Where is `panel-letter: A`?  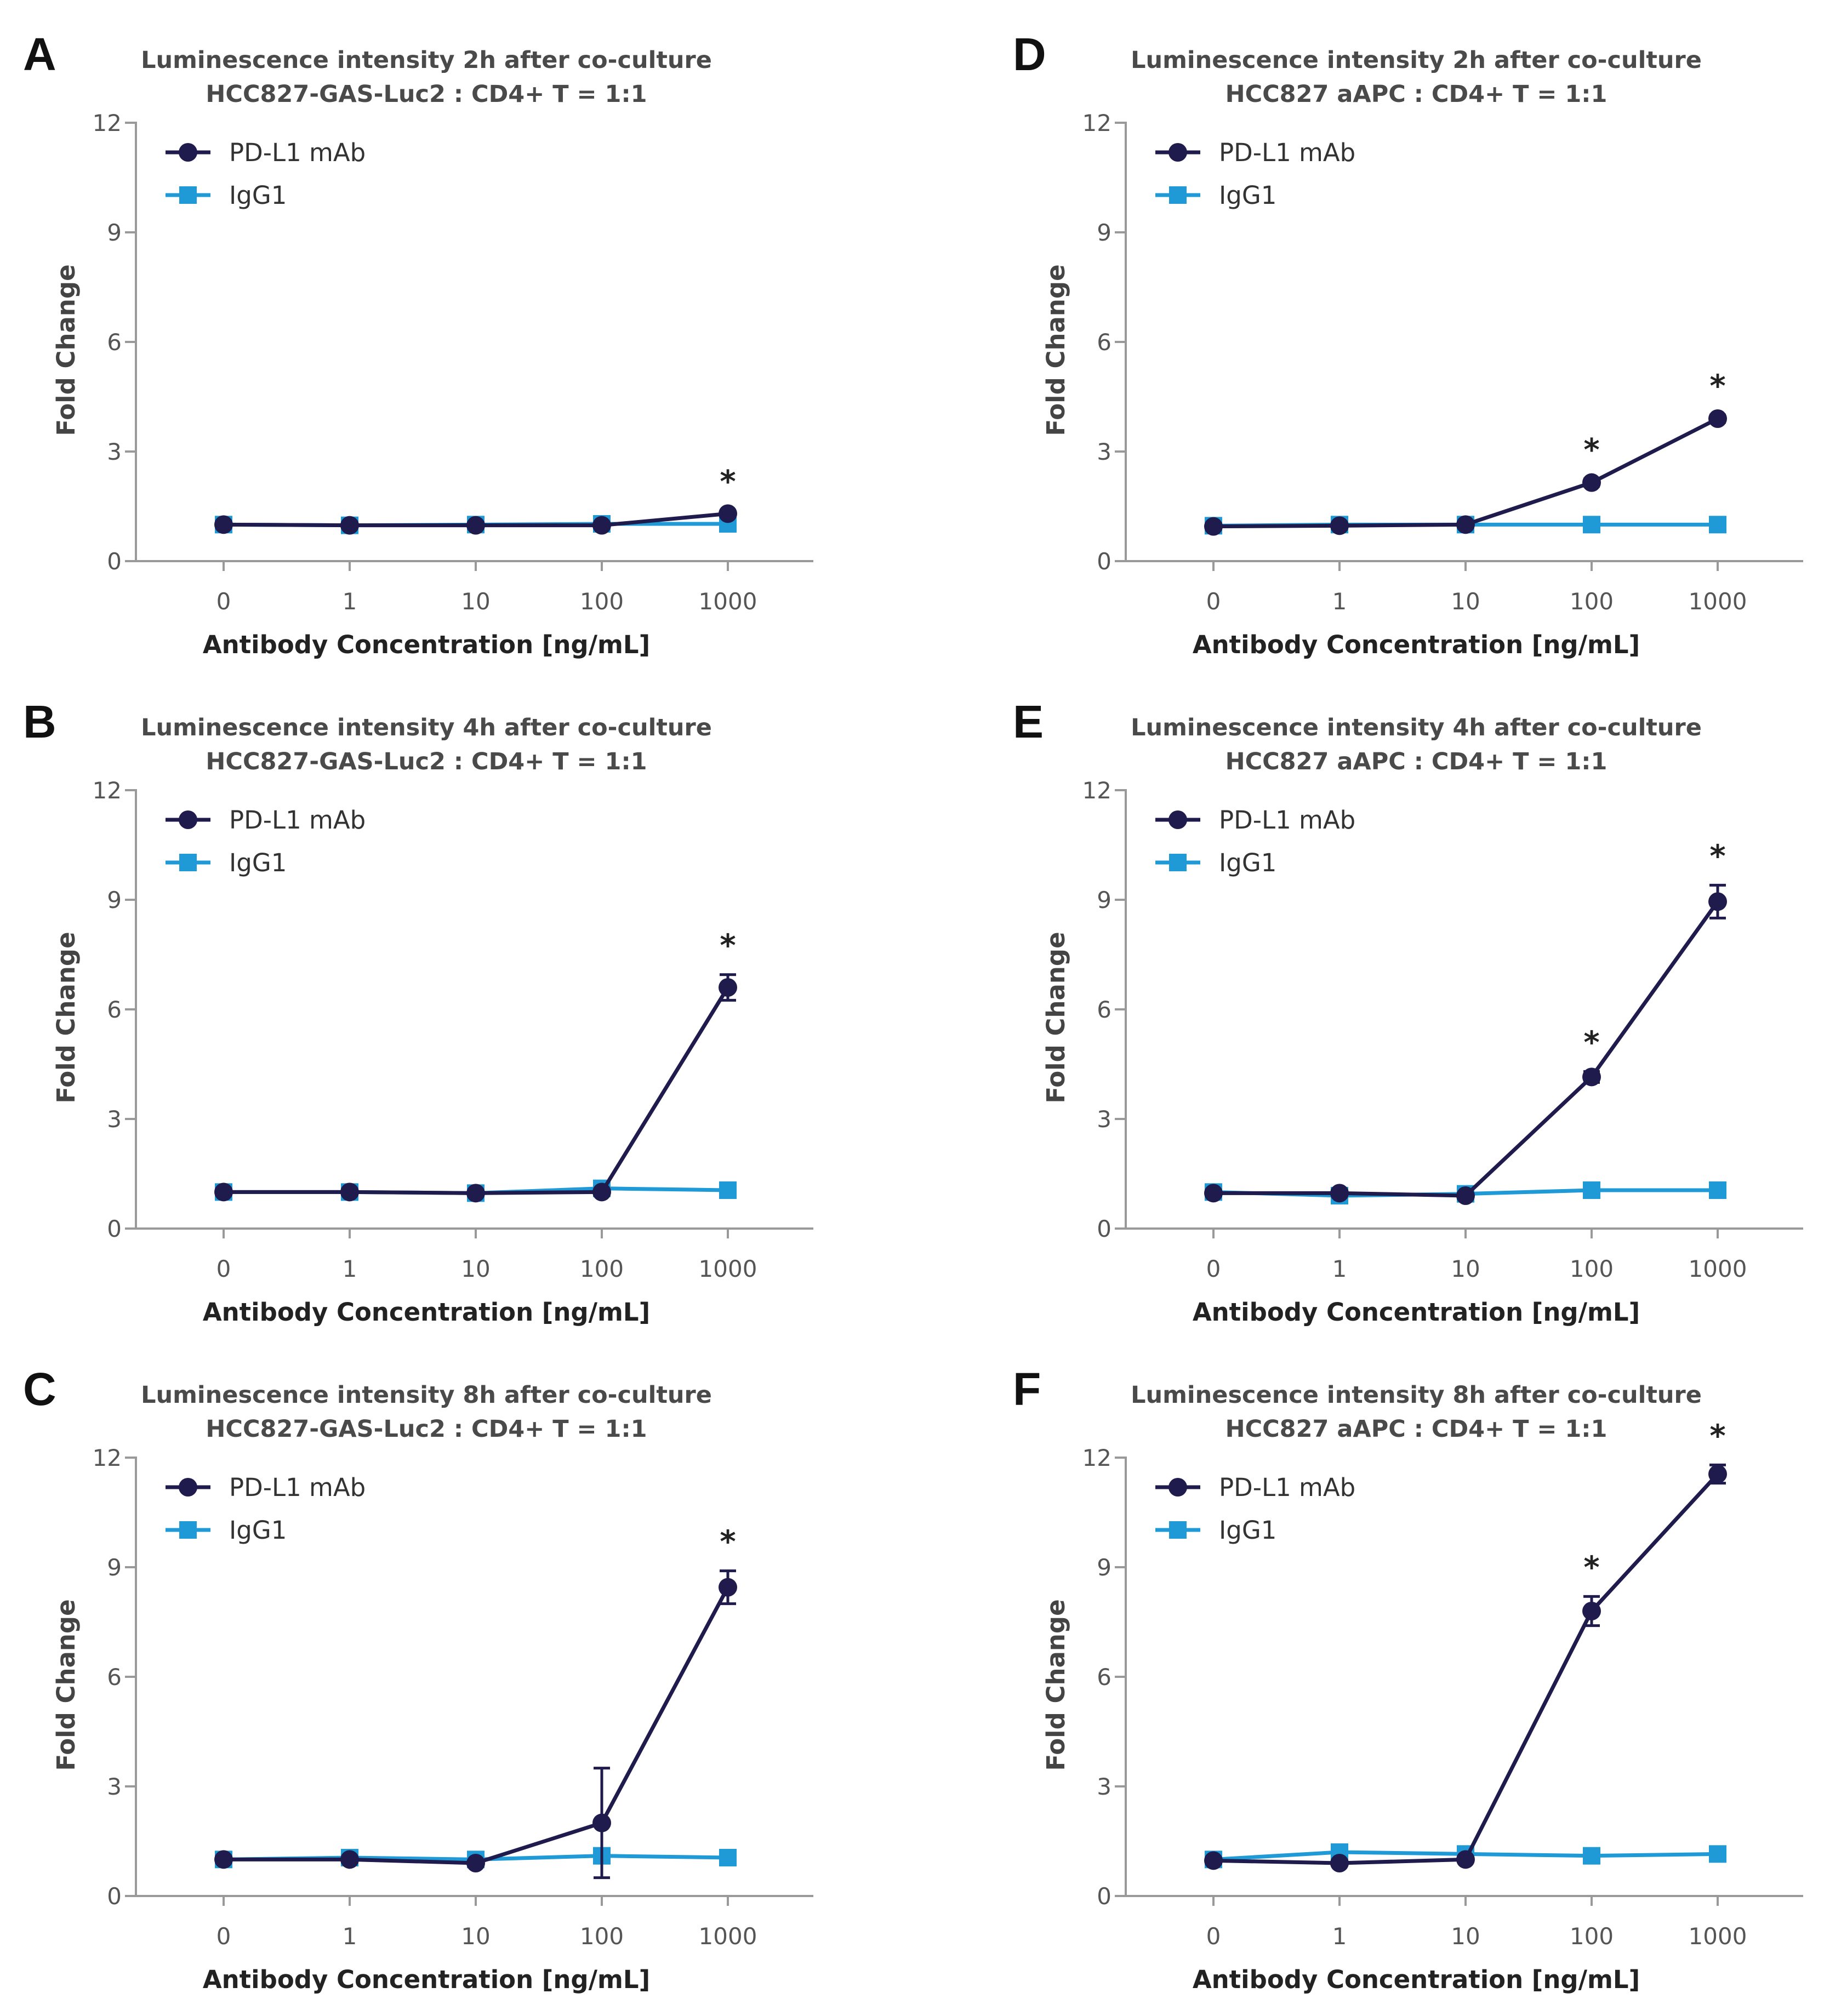 panel-letter: A is located at coordinates (40, 54).